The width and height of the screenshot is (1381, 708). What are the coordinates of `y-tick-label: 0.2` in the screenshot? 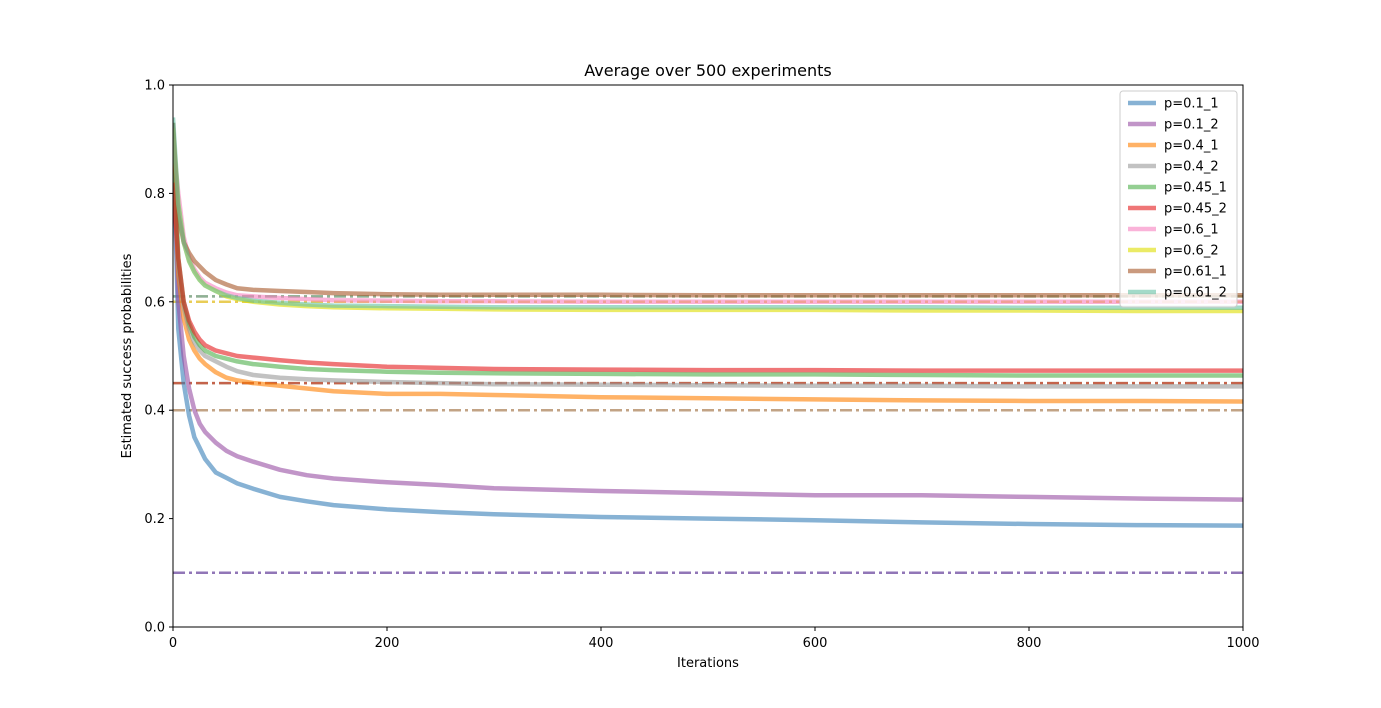 It's located at (154, 519).